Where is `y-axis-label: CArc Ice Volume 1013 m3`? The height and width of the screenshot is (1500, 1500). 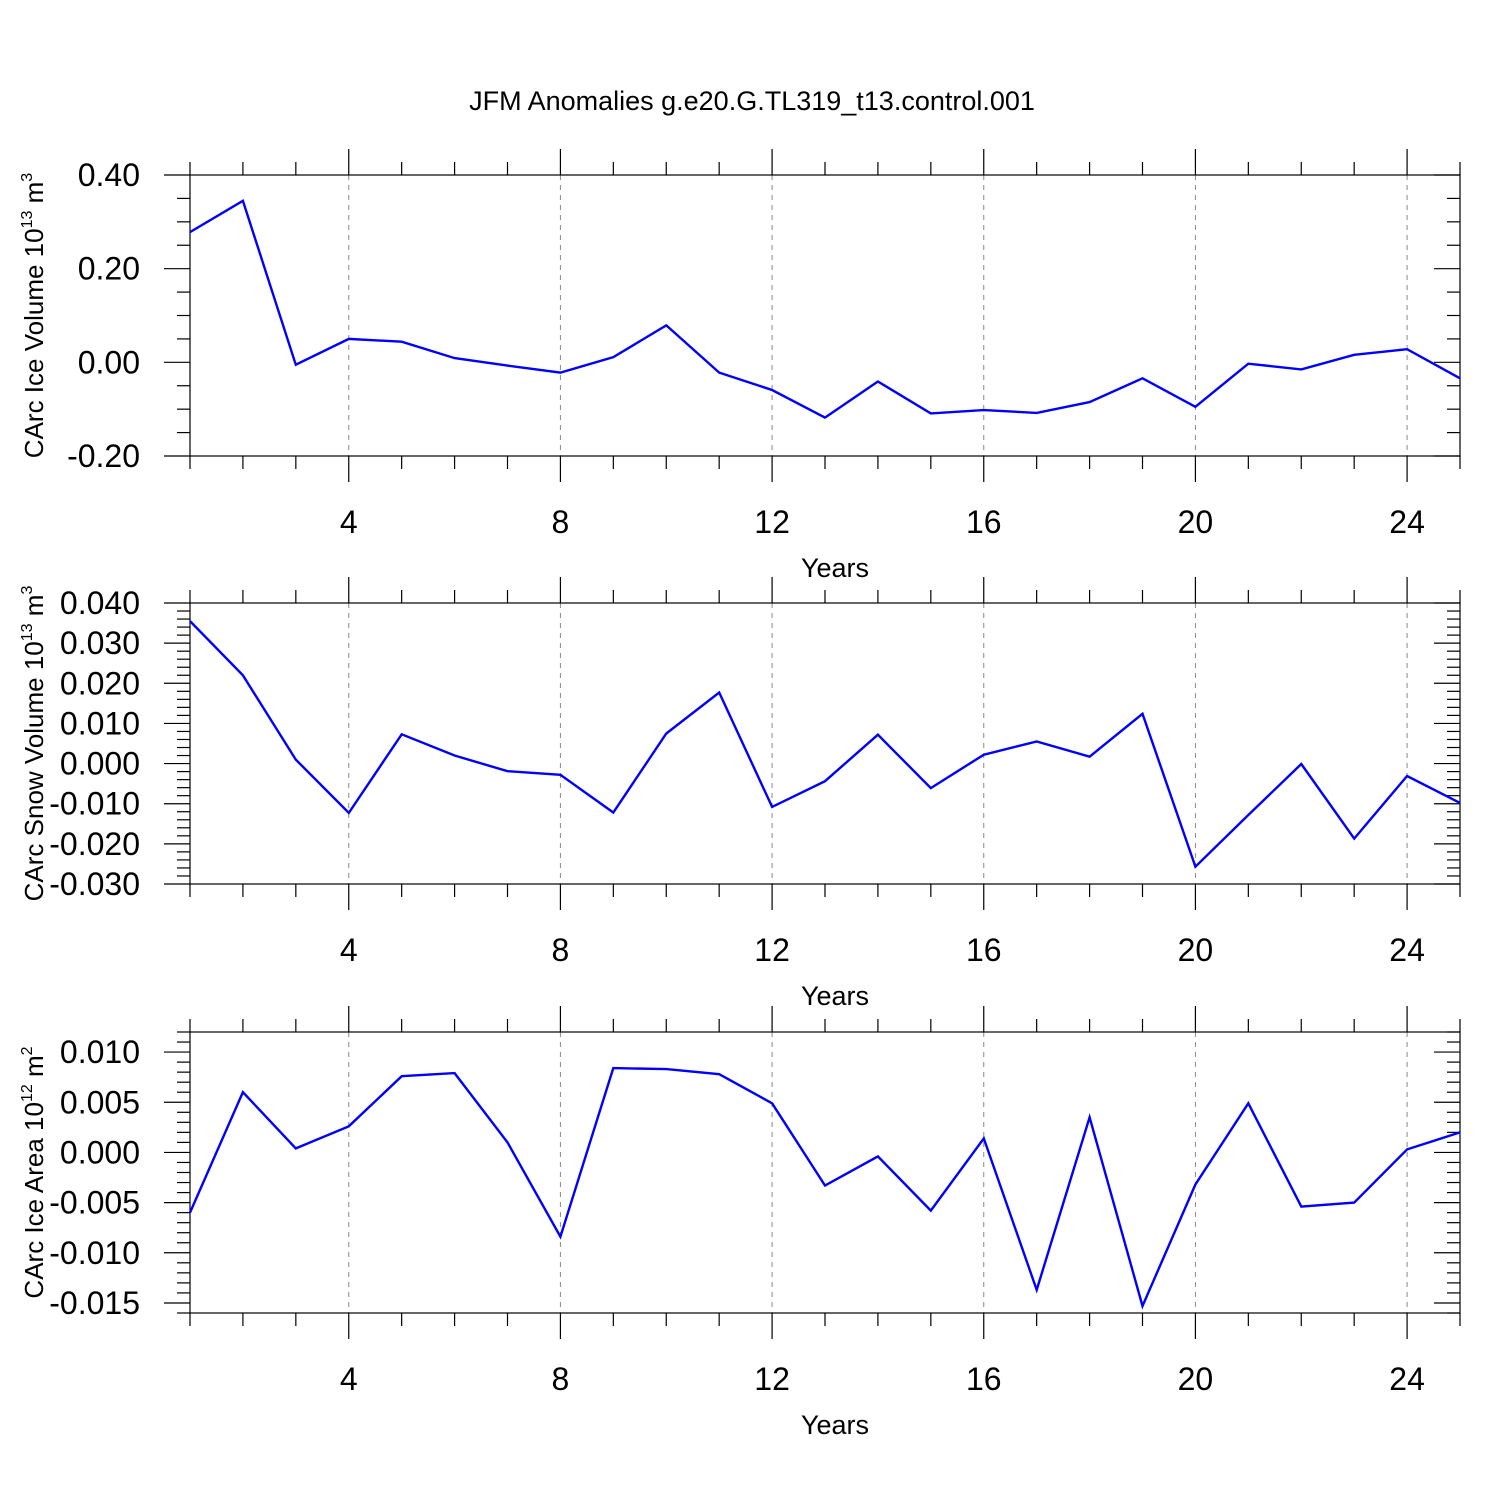
y-axis-label: CArc Ice Volume 1013 m3 is located at coordinates (34, 315).